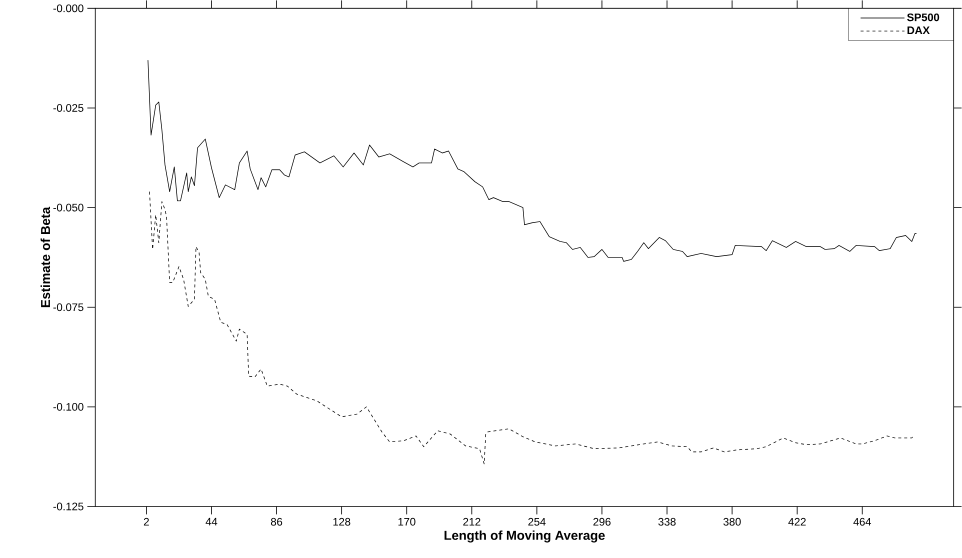  I want to click on x-tick-label: 296, so click(602, 522).